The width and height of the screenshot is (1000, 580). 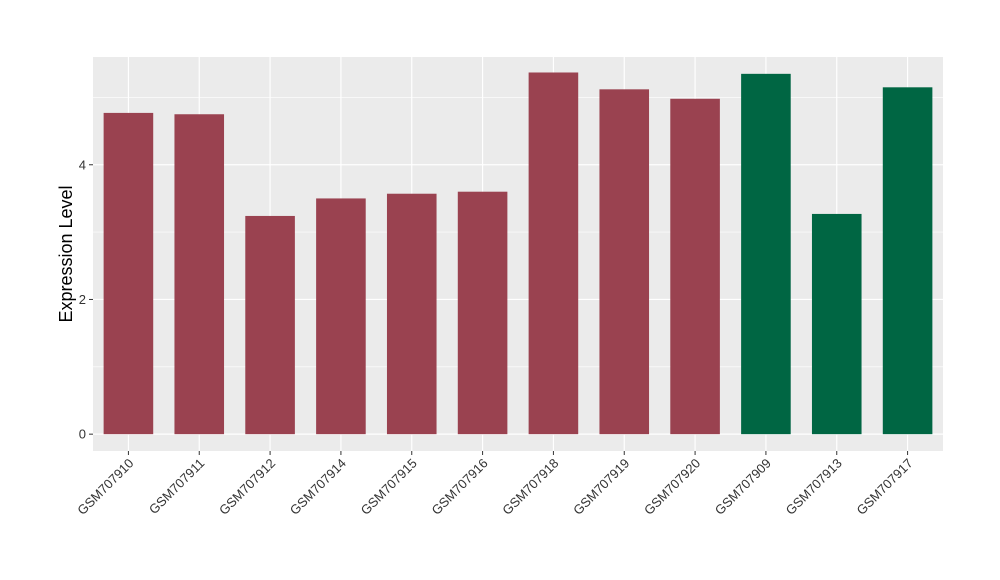 What do you see at coordinates (318, 487) in the screenshot?
I see `x-tick-label: GSM707914` at bounding box center [318, 487].